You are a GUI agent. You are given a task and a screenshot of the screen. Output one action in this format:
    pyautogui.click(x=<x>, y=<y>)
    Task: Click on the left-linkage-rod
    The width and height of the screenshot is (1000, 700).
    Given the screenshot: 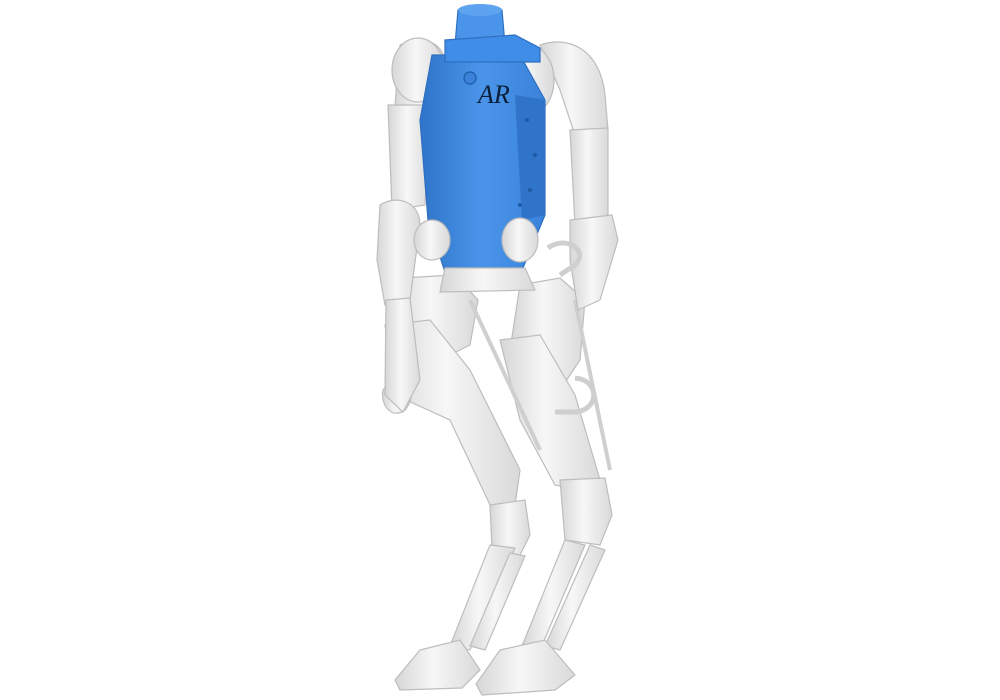 What is the action you would take?
    pyautogui.click(x=505, y=375)
    